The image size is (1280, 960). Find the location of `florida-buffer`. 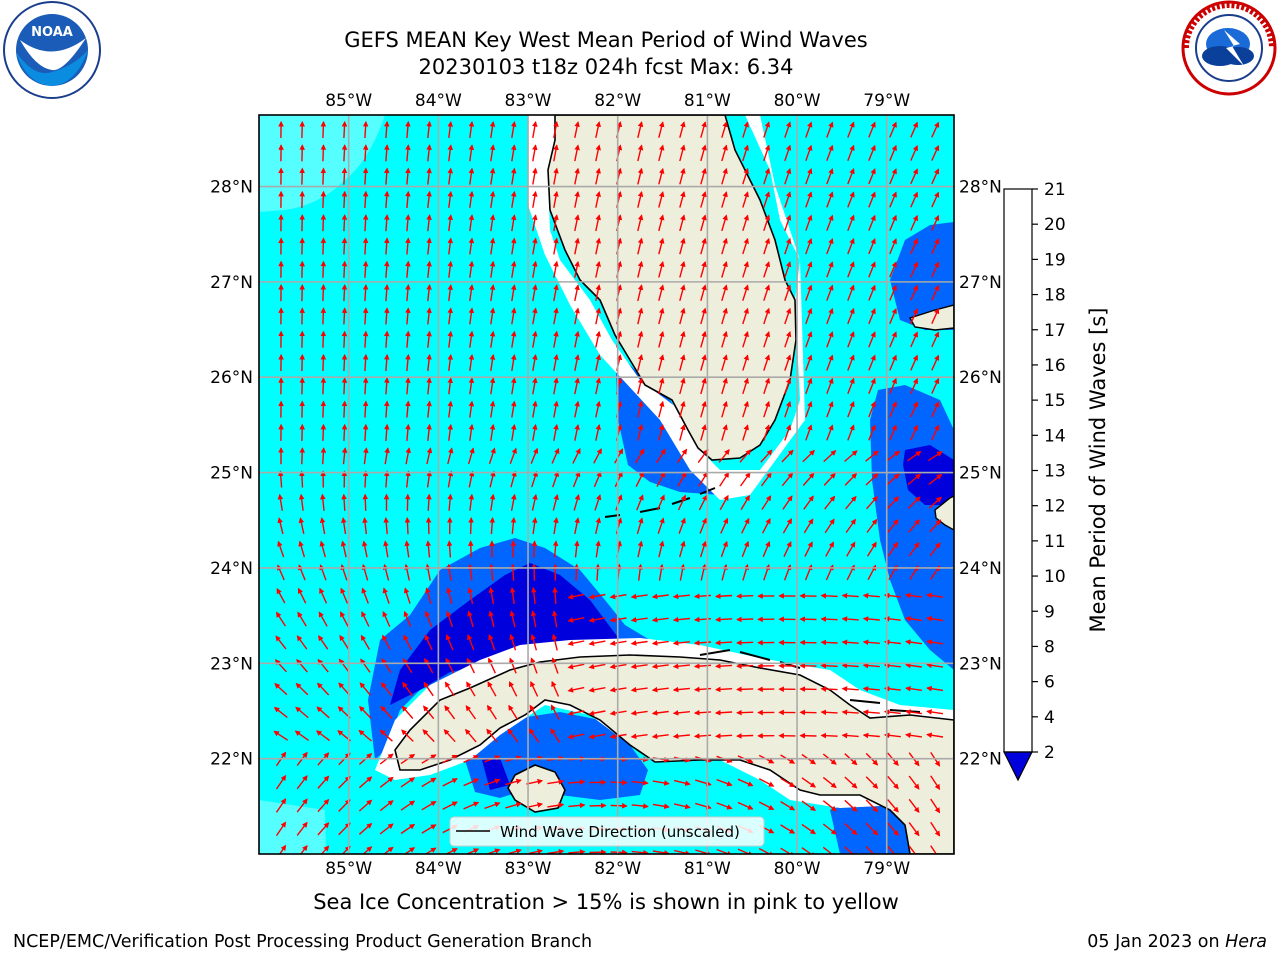

florida-buffer is located at coordinates (666, 307).